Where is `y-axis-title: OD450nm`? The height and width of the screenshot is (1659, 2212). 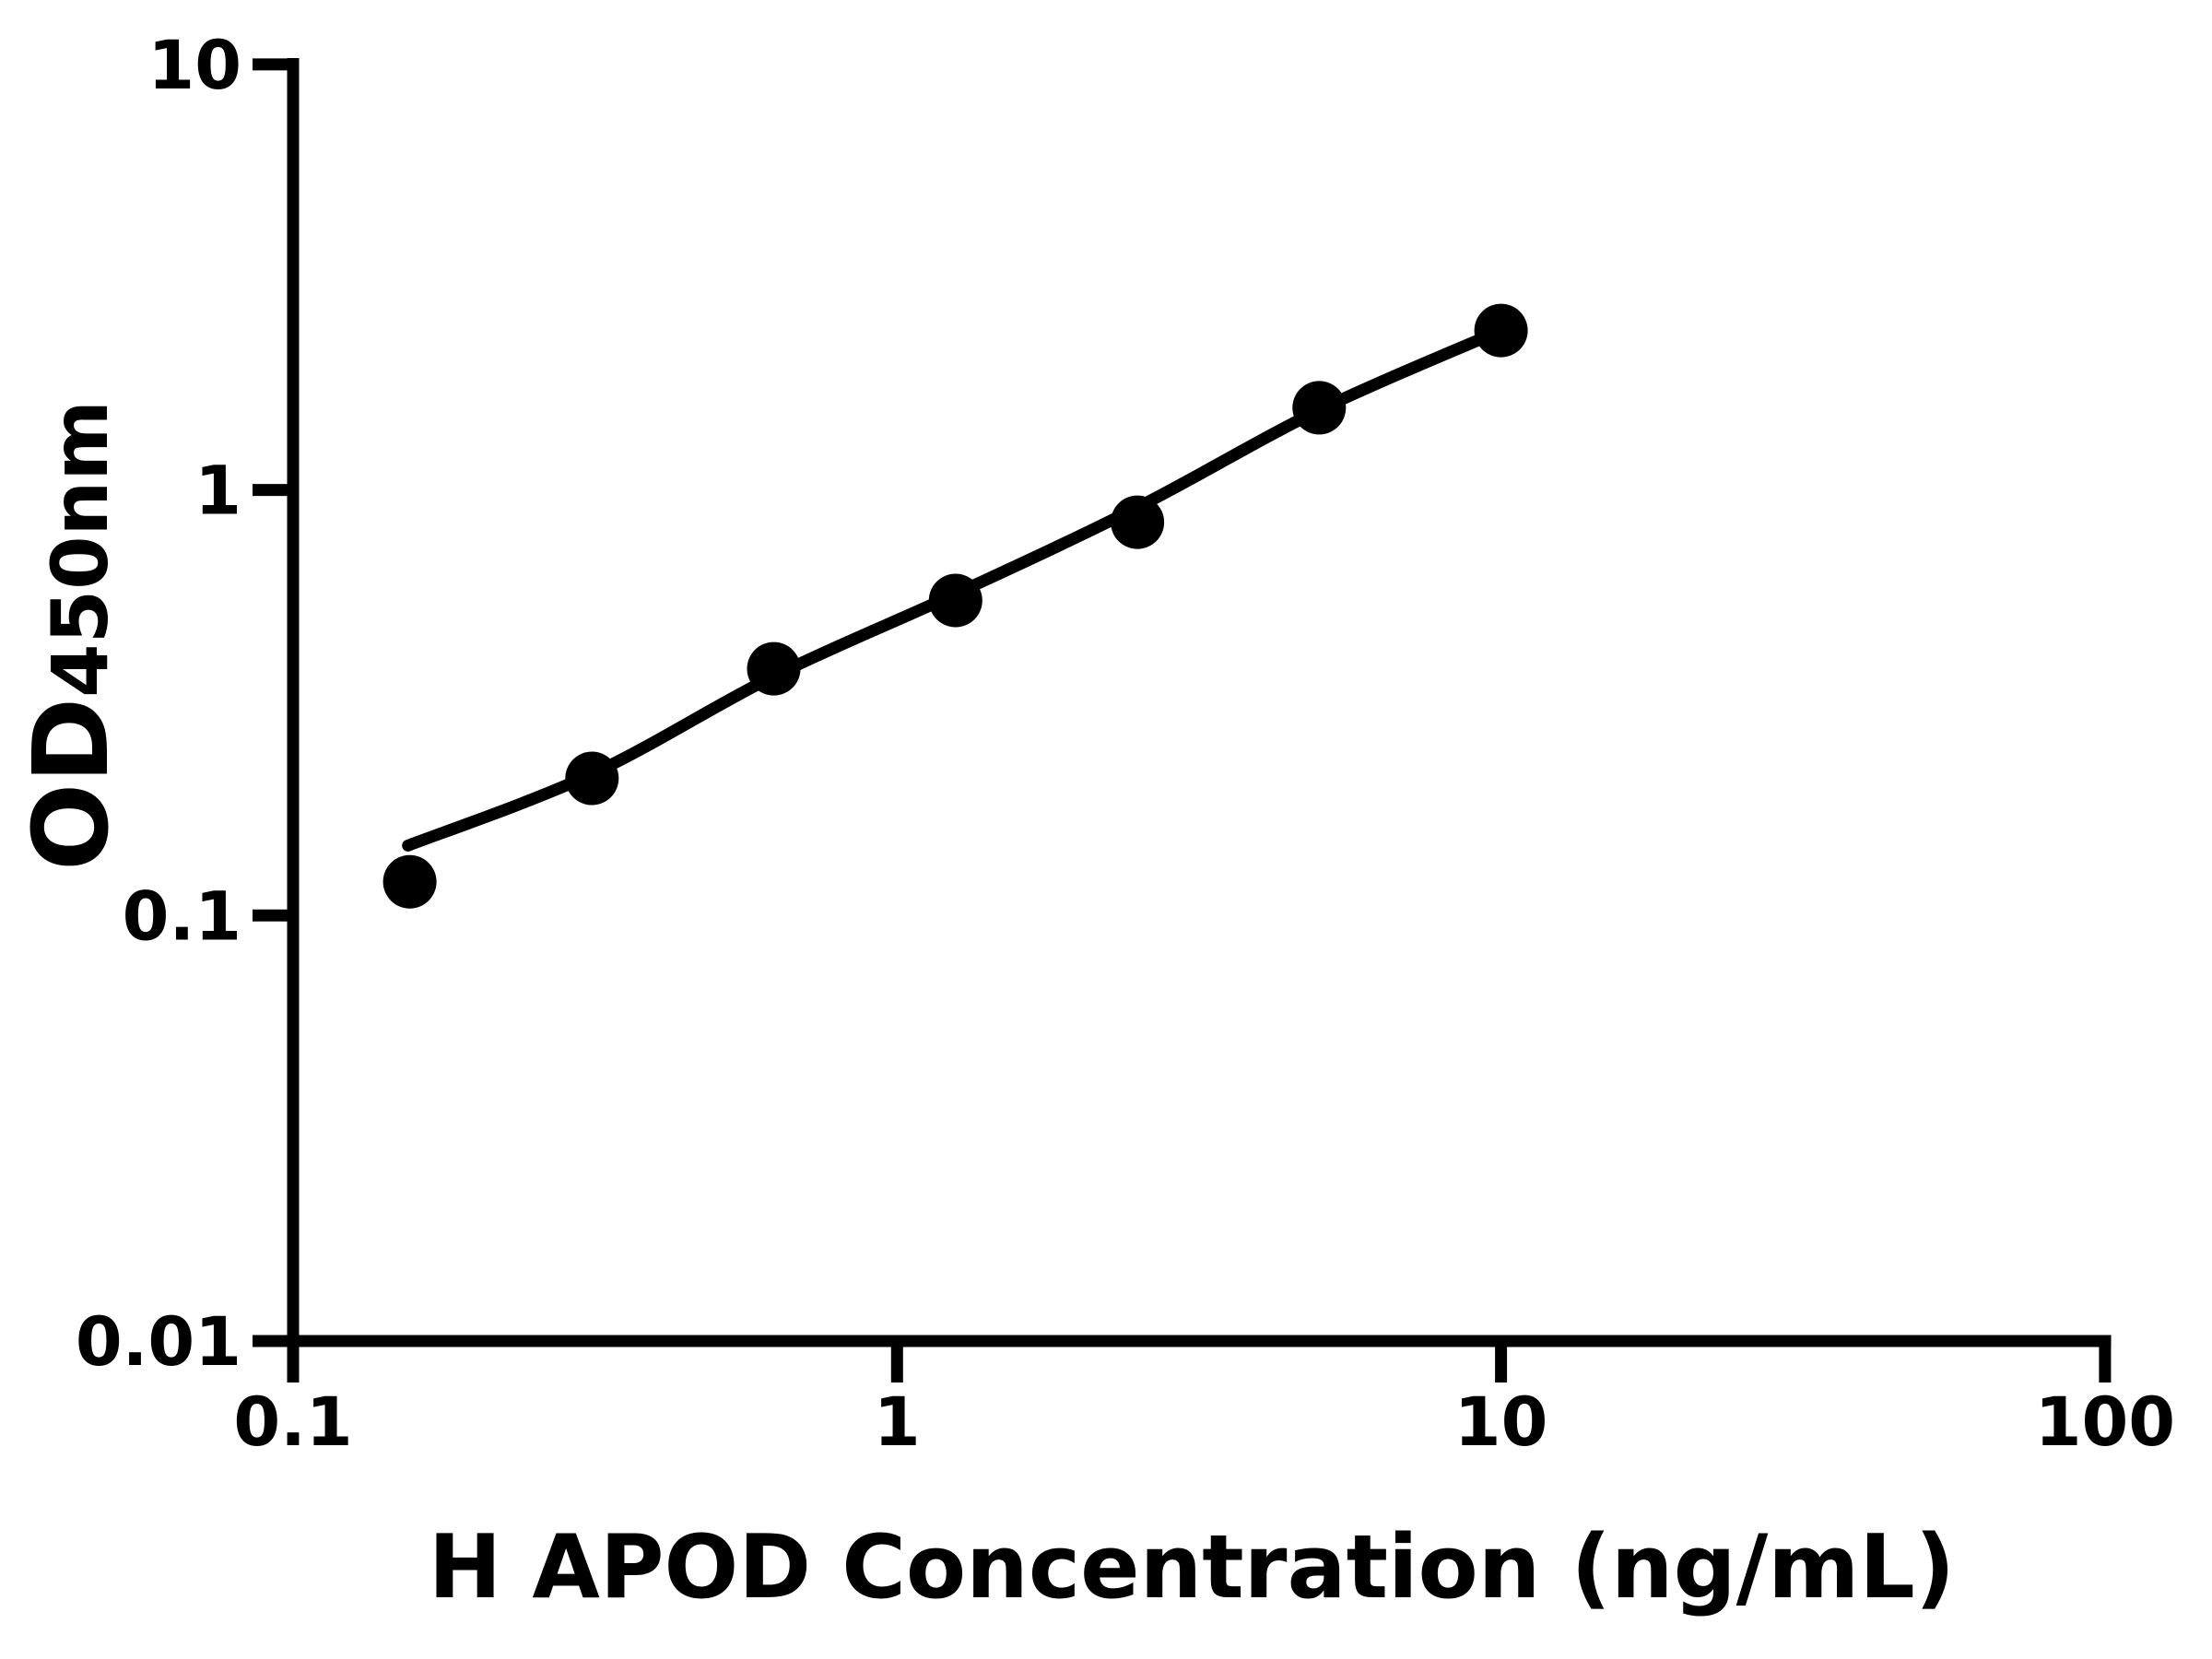 y-axis-title: OD450nm is located at coordinates (72, 635).